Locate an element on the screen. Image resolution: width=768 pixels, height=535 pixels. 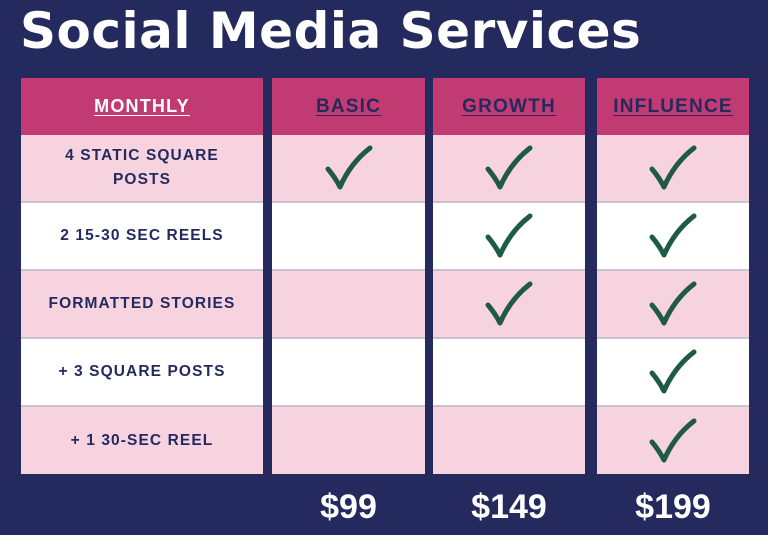
header-influence: INFLUENCE is located at coordinates (673, 106).